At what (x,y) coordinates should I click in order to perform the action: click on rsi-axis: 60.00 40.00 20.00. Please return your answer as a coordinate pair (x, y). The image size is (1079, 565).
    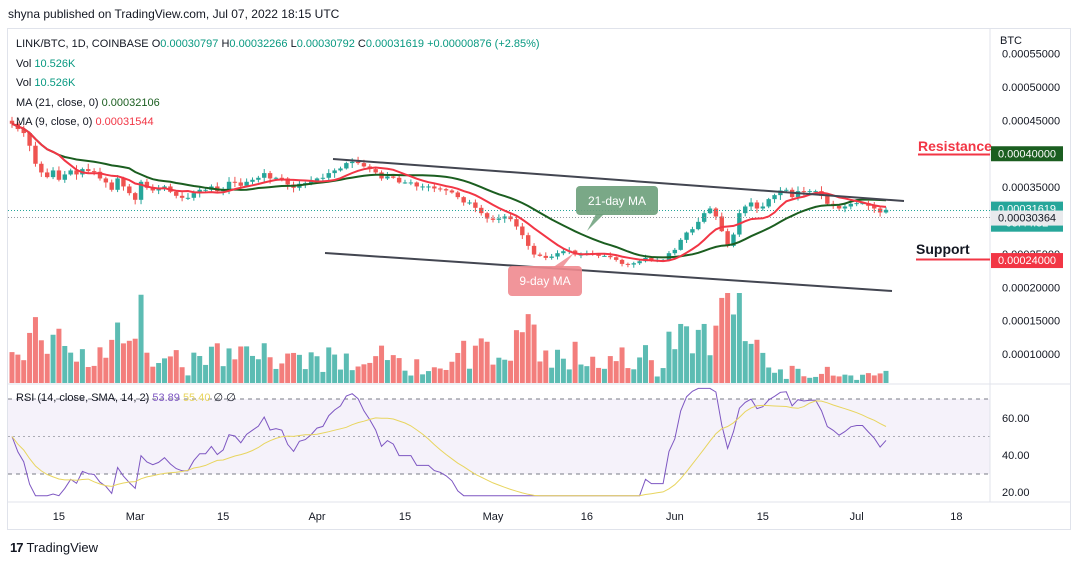
    Looking at the image, I should click on (1016, 456).